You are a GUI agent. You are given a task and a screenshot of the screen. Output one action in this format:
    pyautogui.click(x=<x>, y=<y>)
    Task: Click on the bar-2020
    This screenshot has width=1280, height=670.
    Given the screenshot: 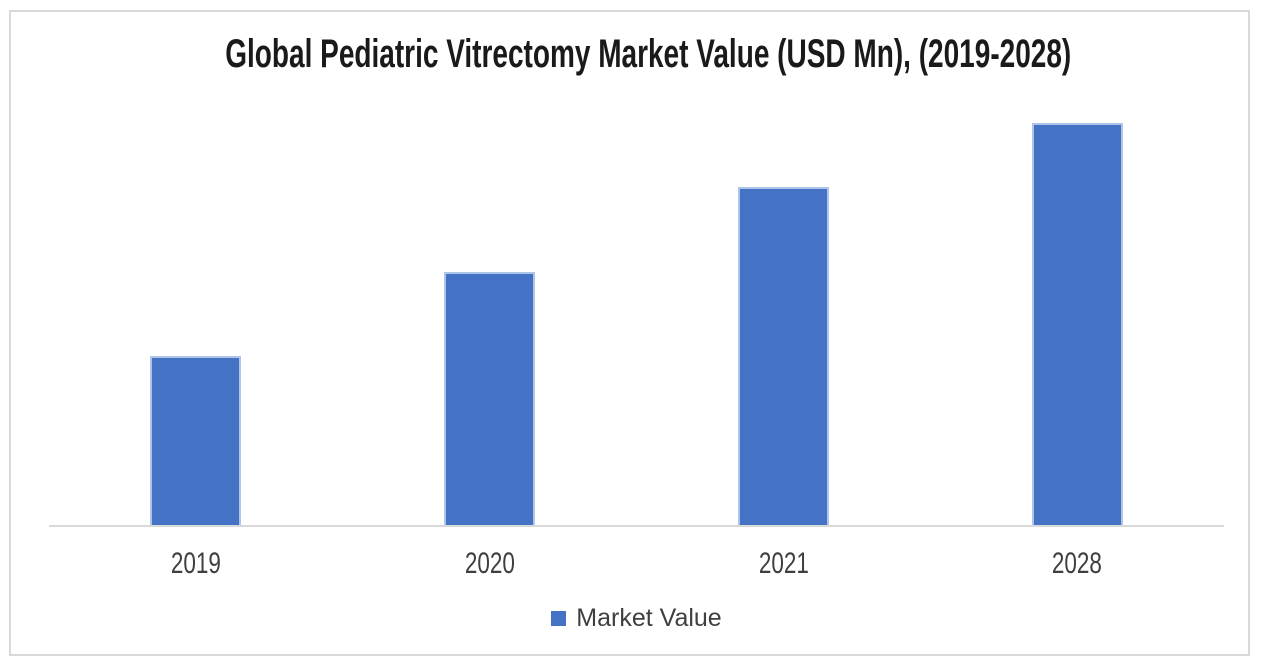 What is the action you would take?
    pyautogui.click(x=490, y=398)
    